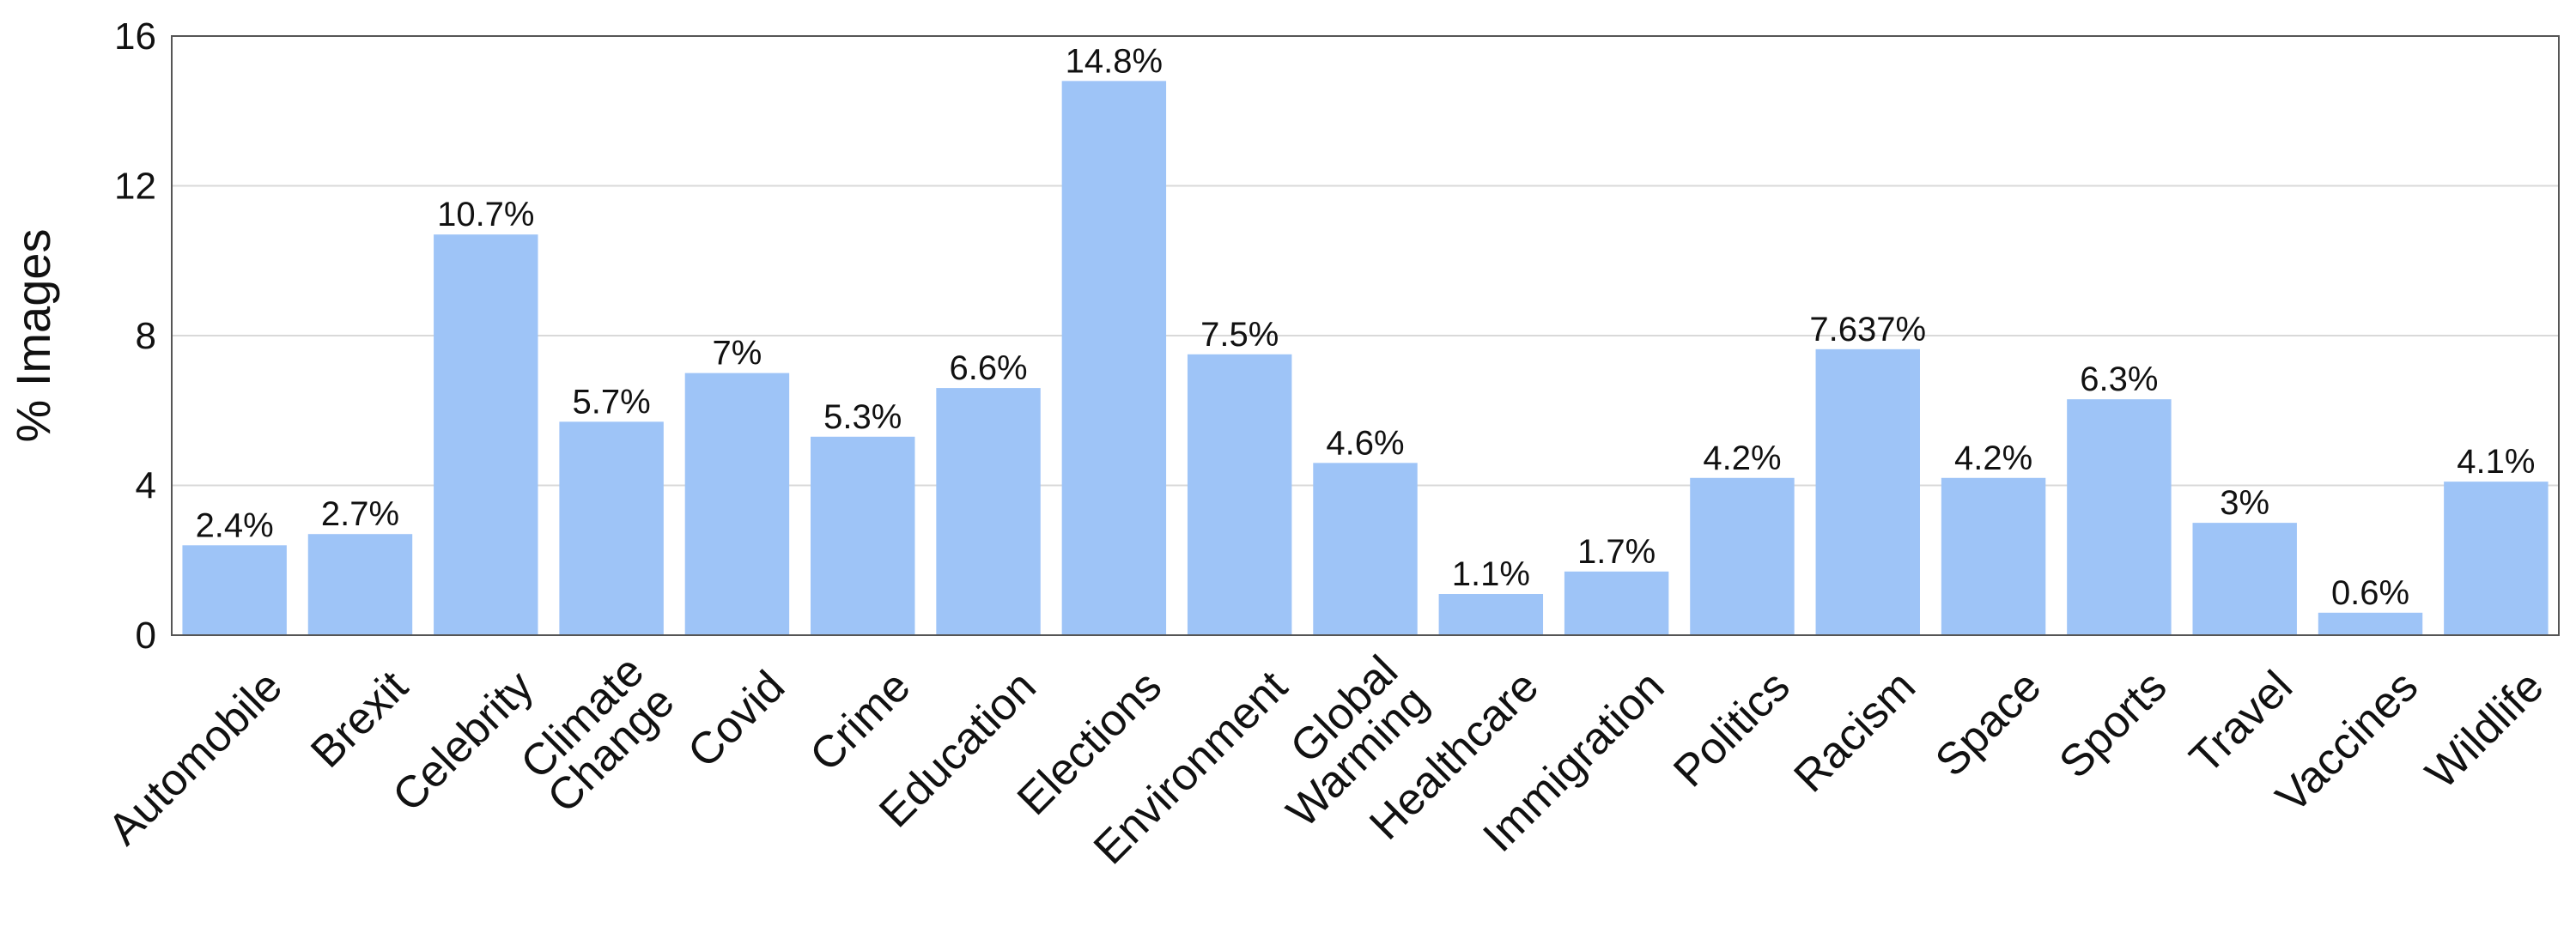 The image size is (2576, 927). I want to click on bar-value-label: 6.3%, so click(2119, 379).